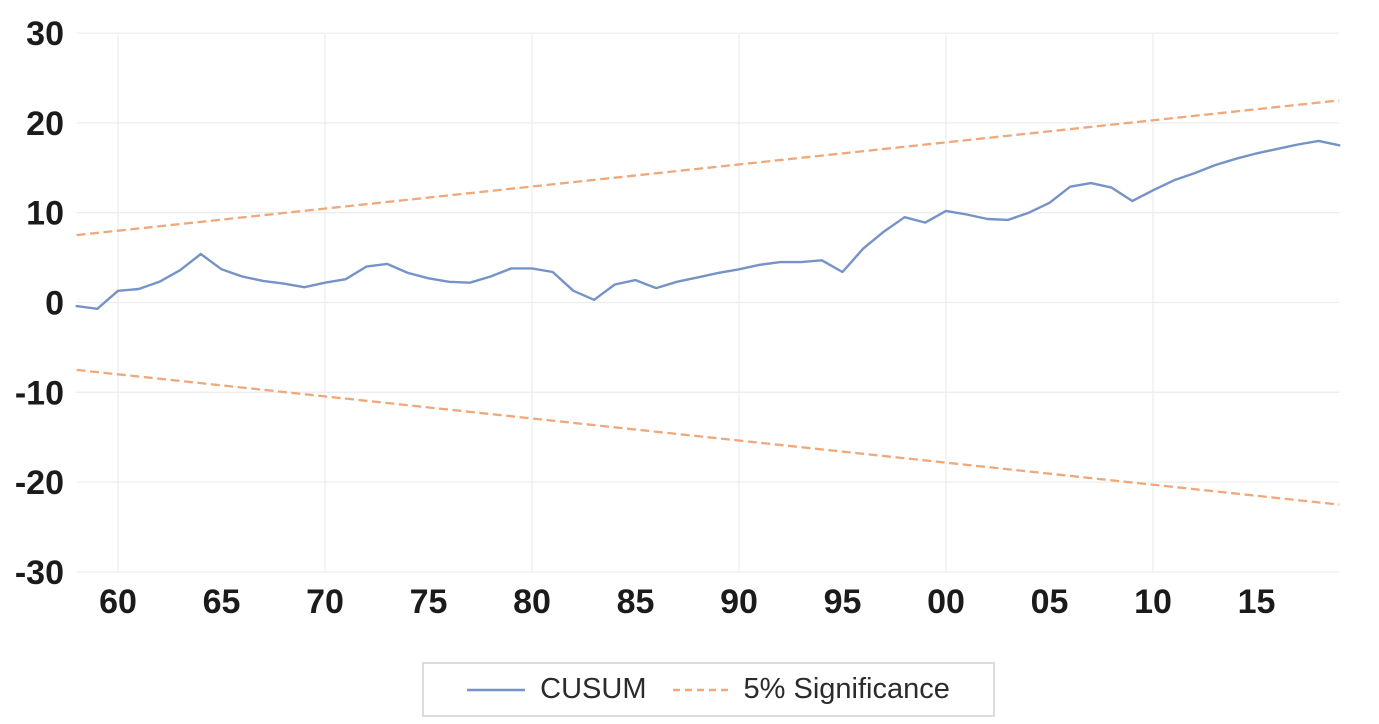  Describe the element at coordinates (946, 602) in the screenshot. I see `x-tick-label: 00` at that location.